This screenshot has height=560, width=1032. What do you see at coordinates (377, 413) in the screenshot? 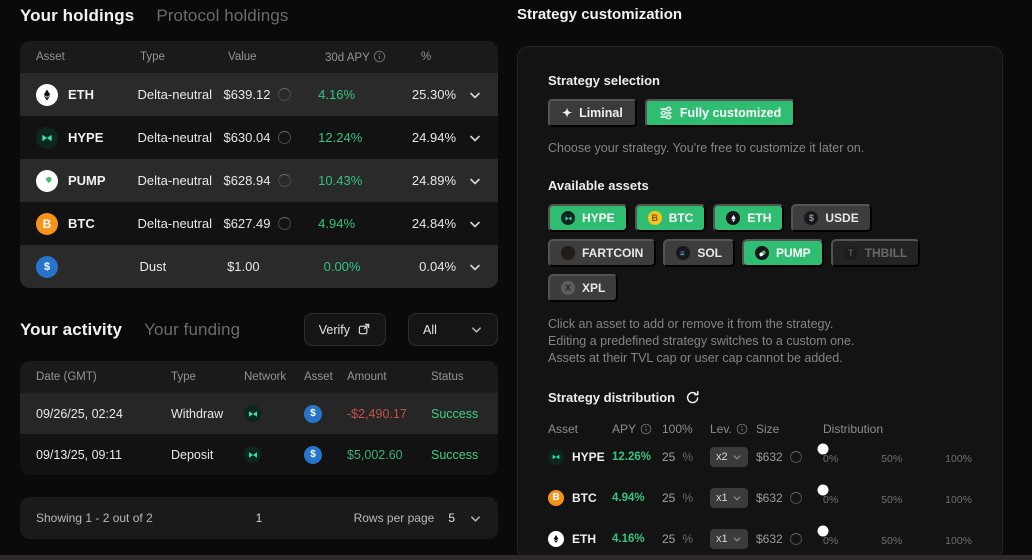
I see `activity-amount: -$2,490.17` at bounding box center [377, 413].